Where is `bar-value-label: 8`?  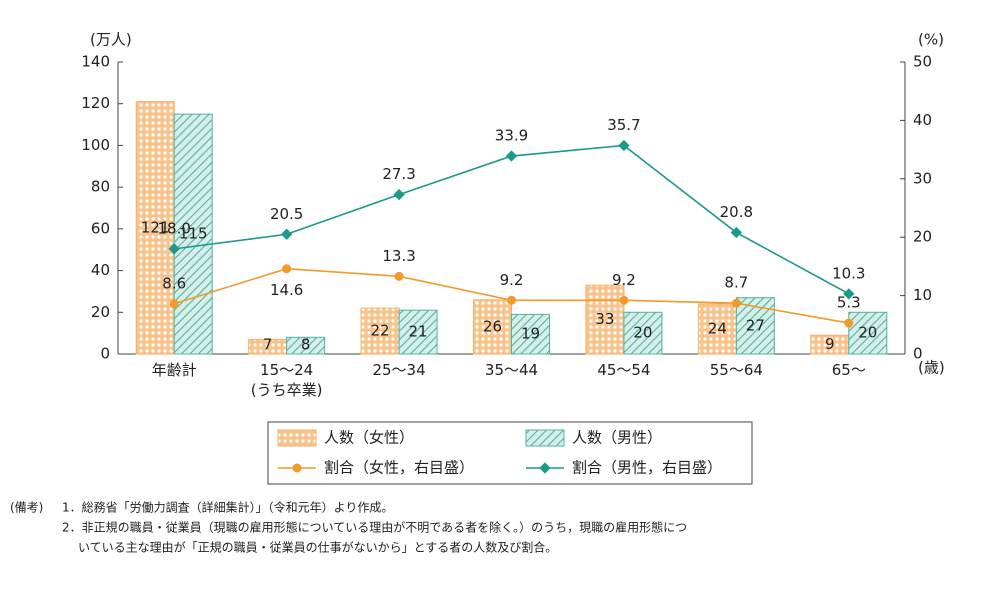 bar-value-label: 8 is located at coordinates (306, 345).